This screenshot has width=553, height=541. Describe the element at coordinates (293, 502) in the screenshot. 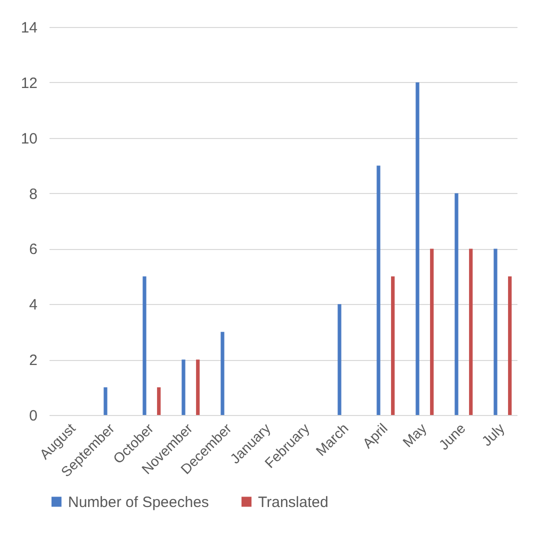

I see `legend-label: Translated` at that location.